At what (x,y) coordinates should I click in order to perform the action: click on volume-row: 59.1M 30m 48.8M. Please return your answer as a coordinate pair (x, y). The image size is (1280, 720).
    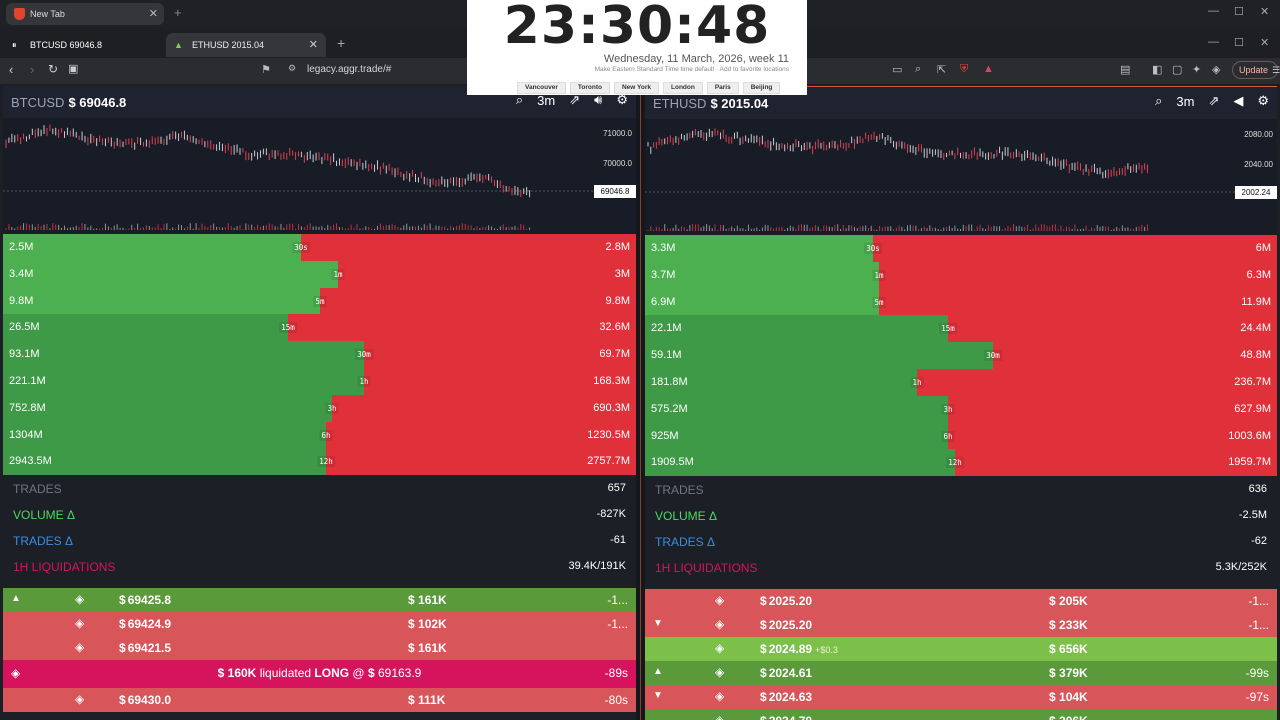
    Looking at the image, I should click on (961, 355).